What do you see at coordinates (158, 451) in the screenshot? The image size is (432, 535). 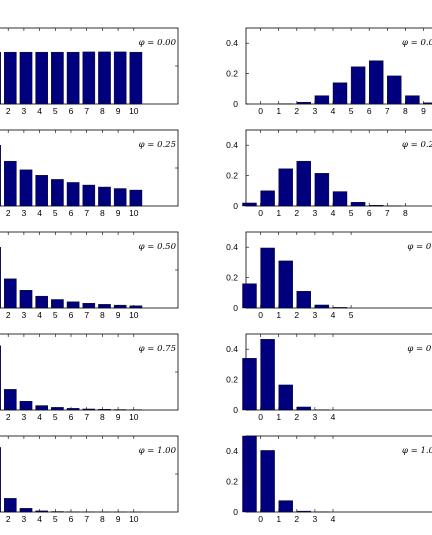 I see `phi-annotation: φ = 1.00` at bounding box center [158, 451].